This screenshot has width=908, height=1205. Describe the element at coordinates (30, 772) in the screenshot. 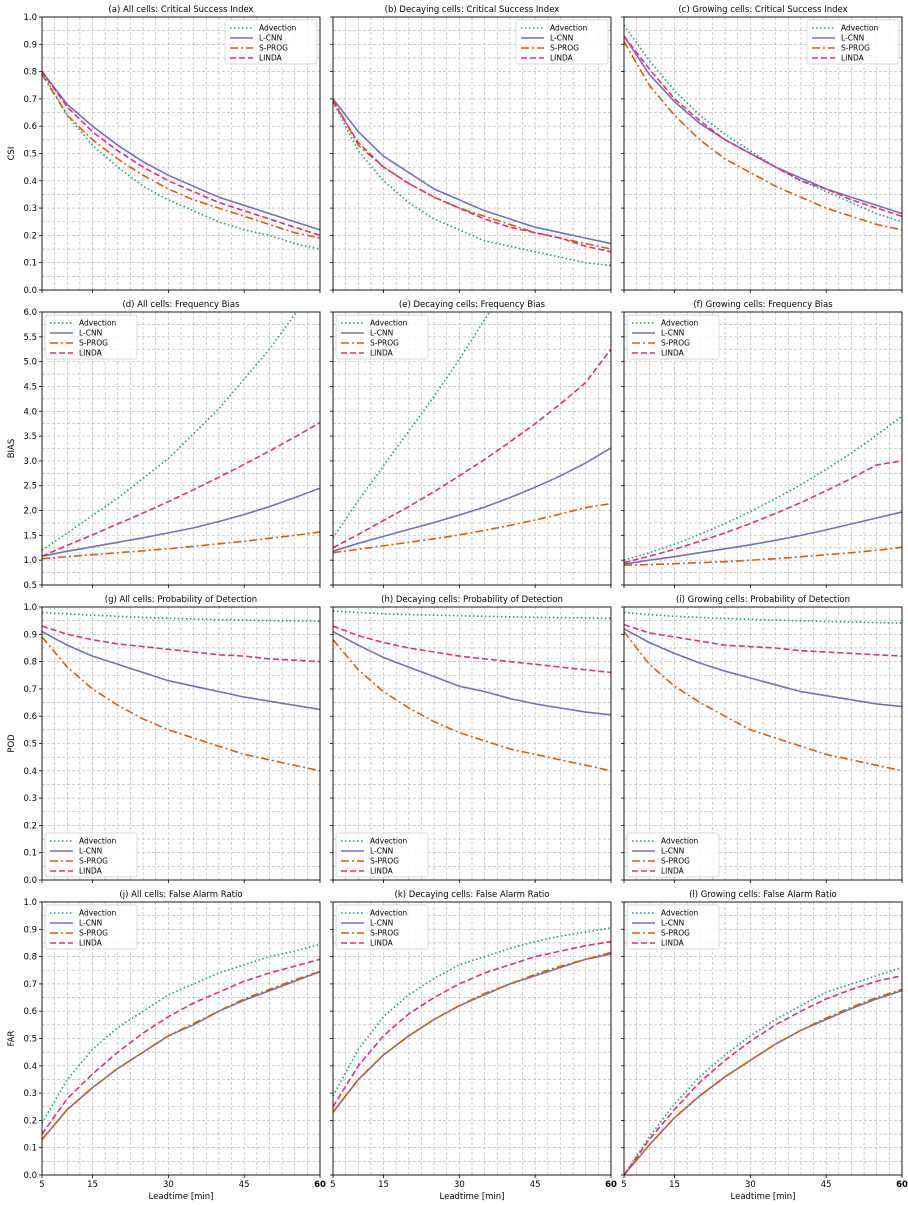

I see `y-tick-label: 0.4` at that location.